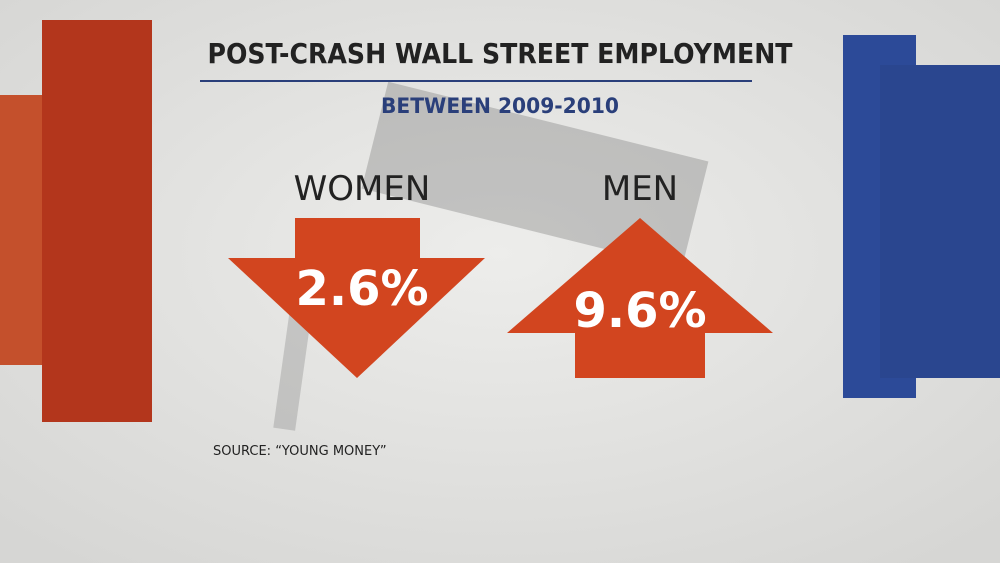 The image size is (1000, 563). Describe the element at coordinates (361, 289) in the screenshot. I see `item-value: 2.6%` at that location.